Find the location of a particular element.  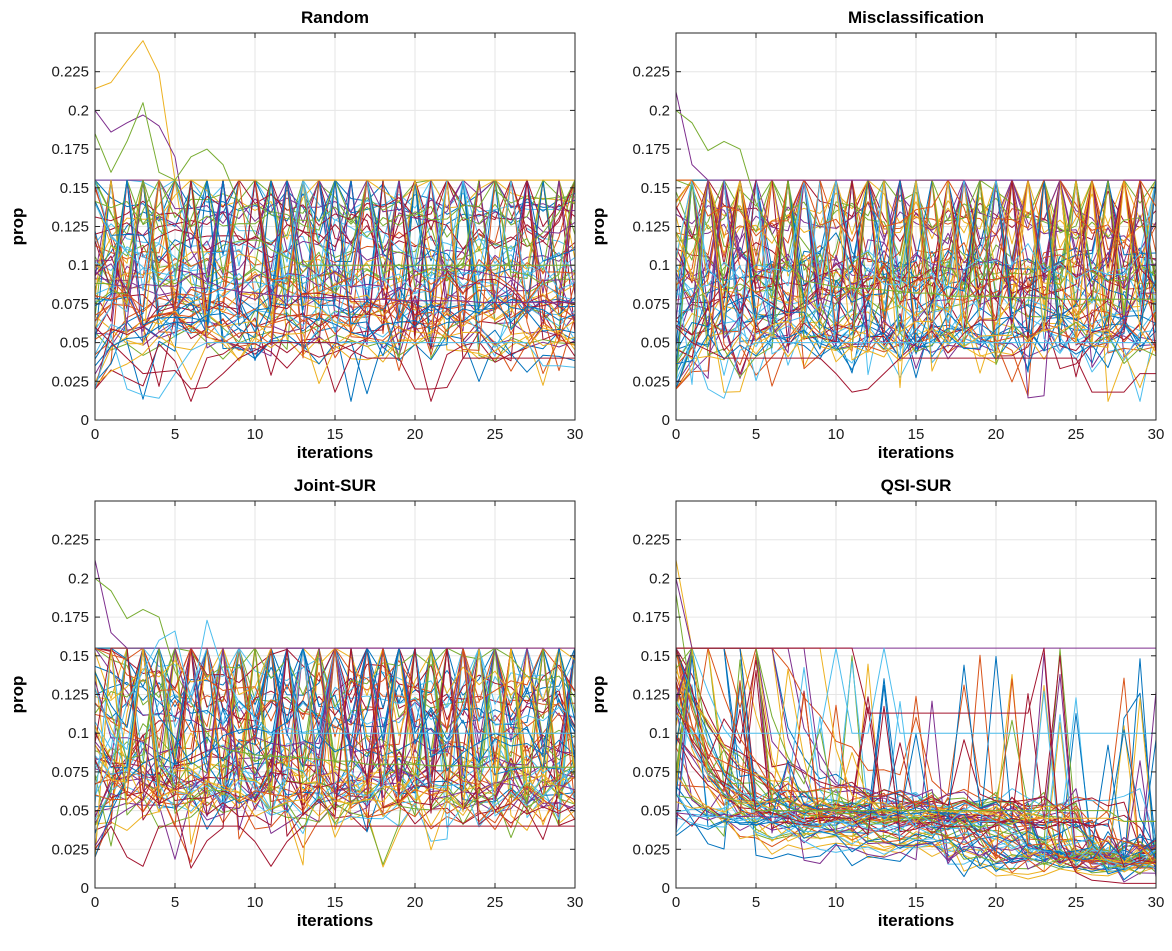

x-tick-label: 5 is located at coordinates (756, 434).